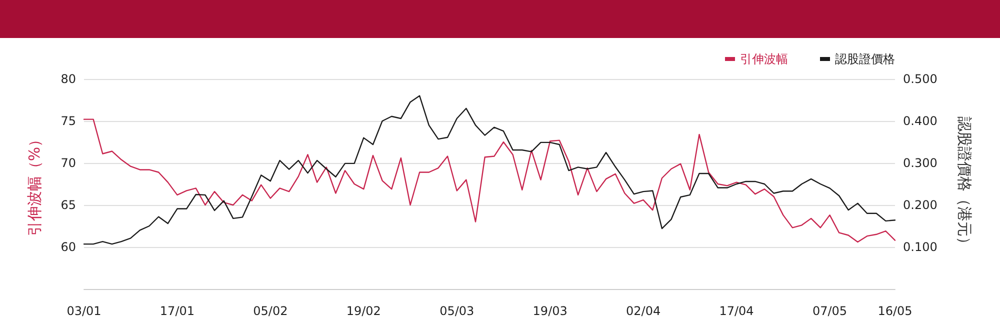 The image size is (1000, 324). What do you see at coordinates (68, 79) in the screenshot?
I see `y-tick-label: 80` at bounding box center [68, 79].